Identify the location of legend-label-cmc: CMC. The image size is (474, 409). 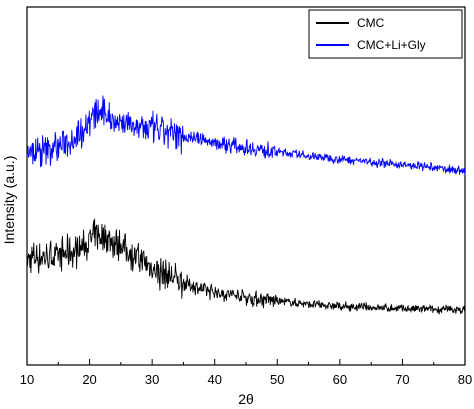
(371, 23).